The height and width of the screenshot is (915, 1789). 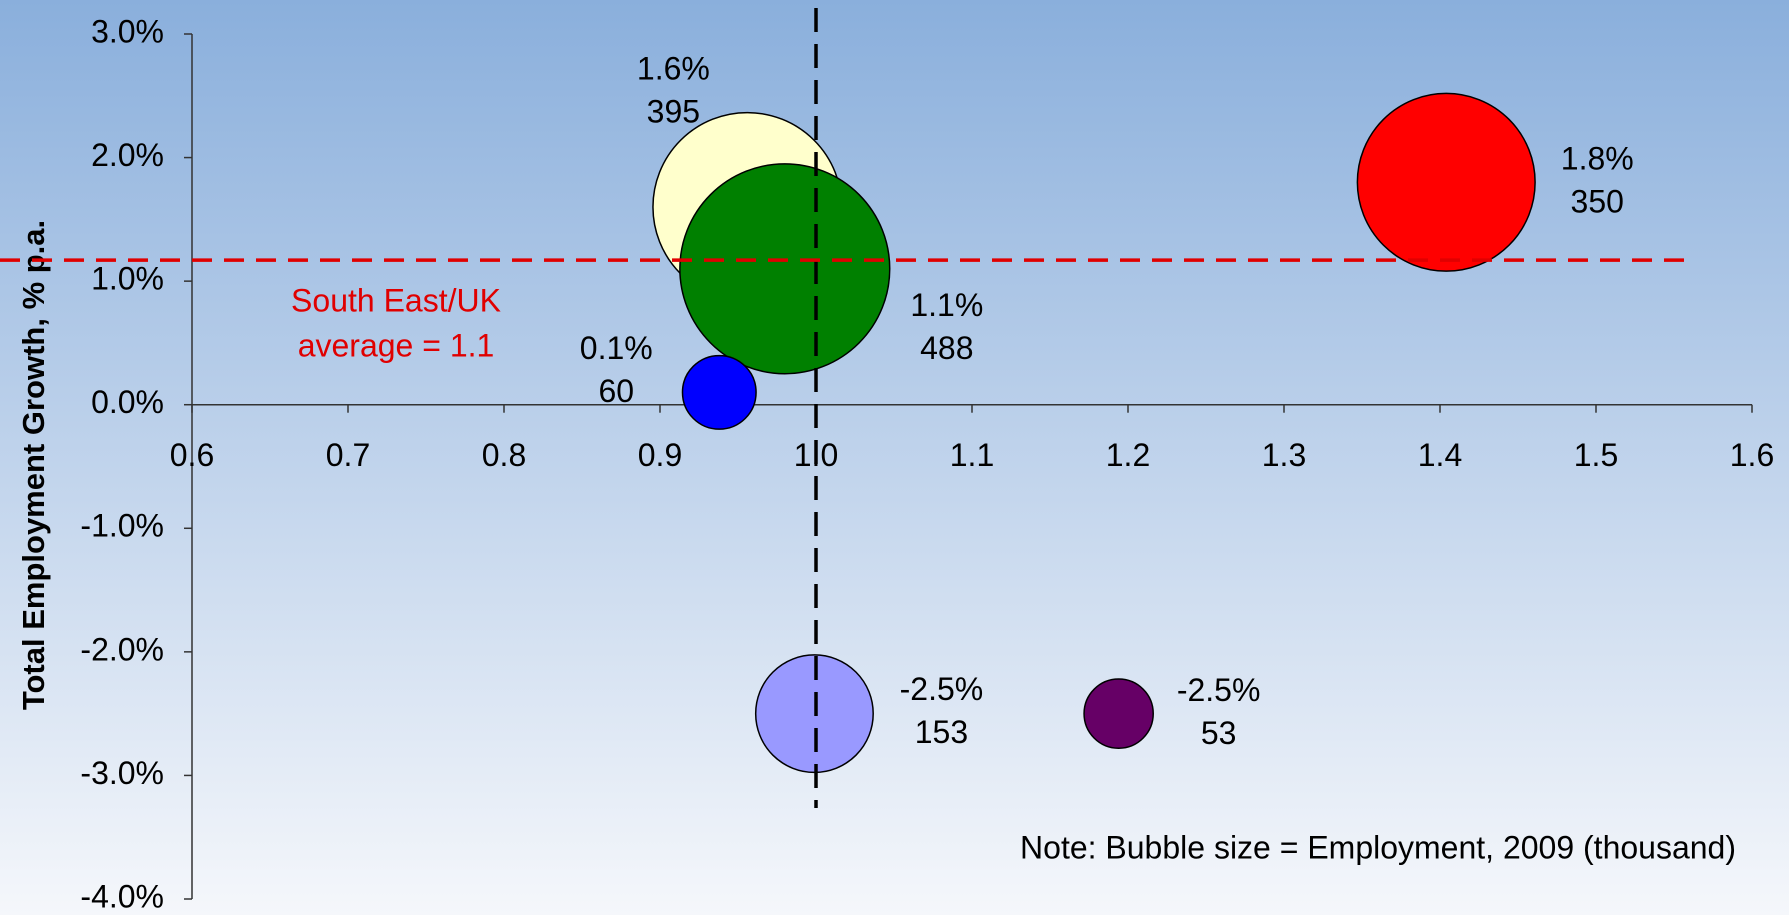 What do you see at coordinates (1596, 455) in the screenshot?
I see `x-tick-label: 1.5` at bounding box center [1596, 455].